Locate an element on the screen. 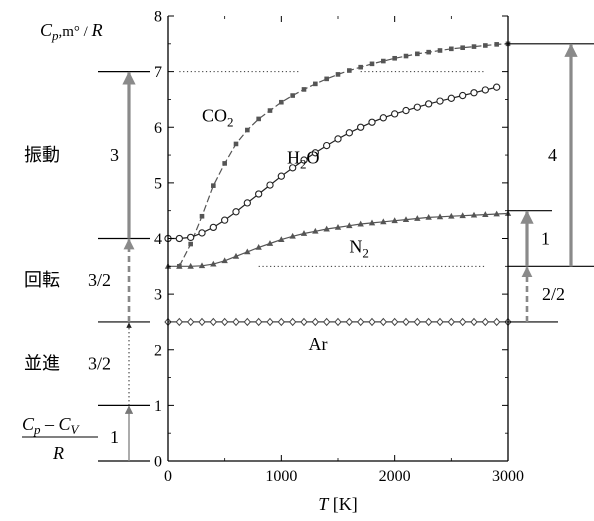 This screenshot has width=594, height=521. right-value-label: 2/2 is located at coordinates (553, 294).